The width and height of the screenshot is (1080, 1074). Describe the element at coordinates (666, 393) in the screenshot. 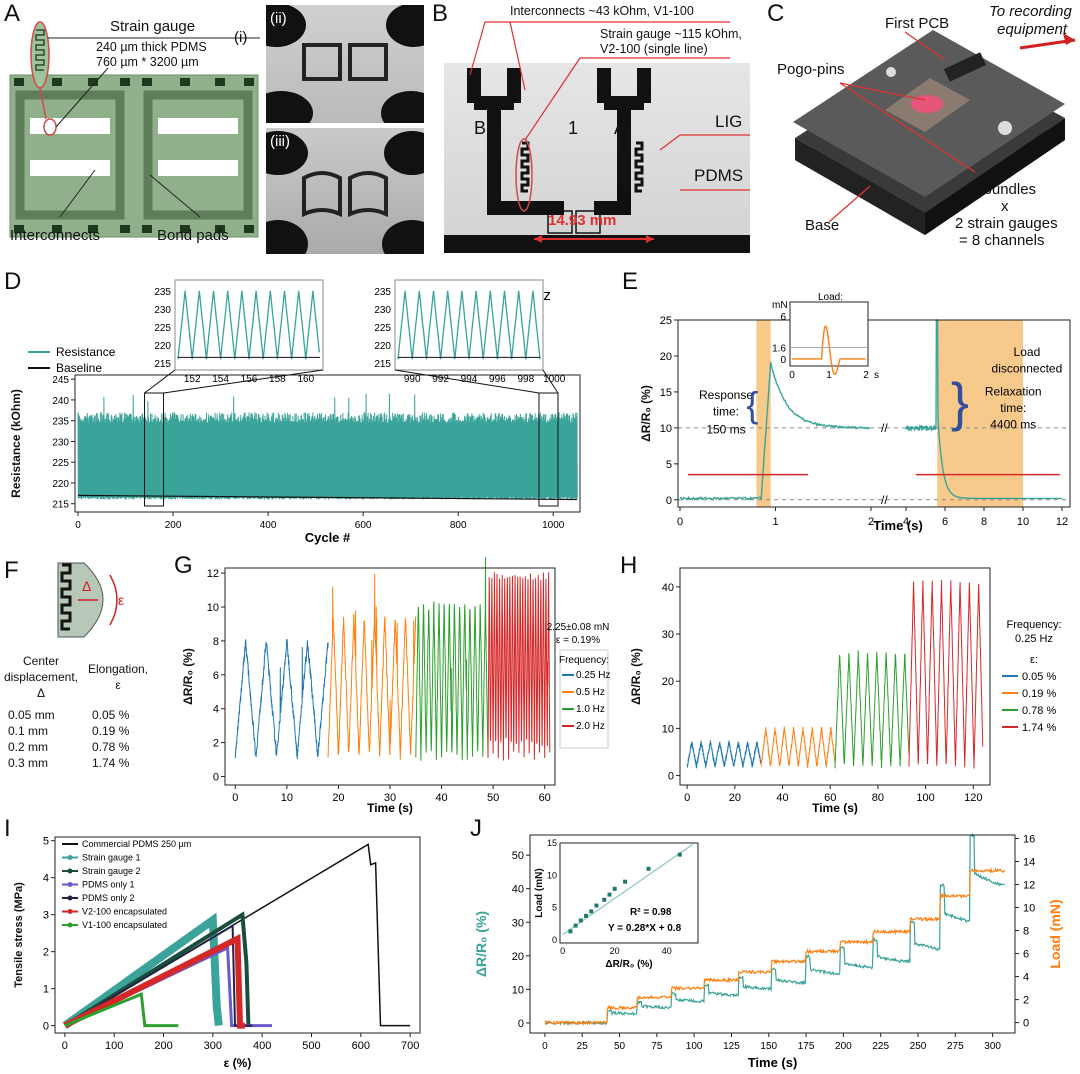

I see `e-y-tick-label: 15` at that location.